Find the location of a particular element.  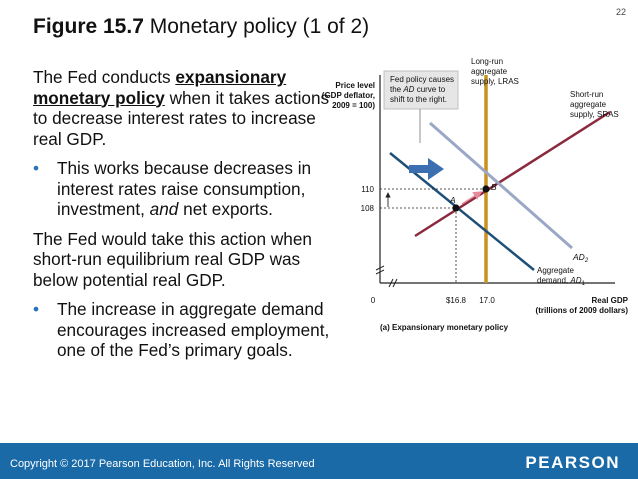

point-a-label: A is located at coordinates (452, 200).